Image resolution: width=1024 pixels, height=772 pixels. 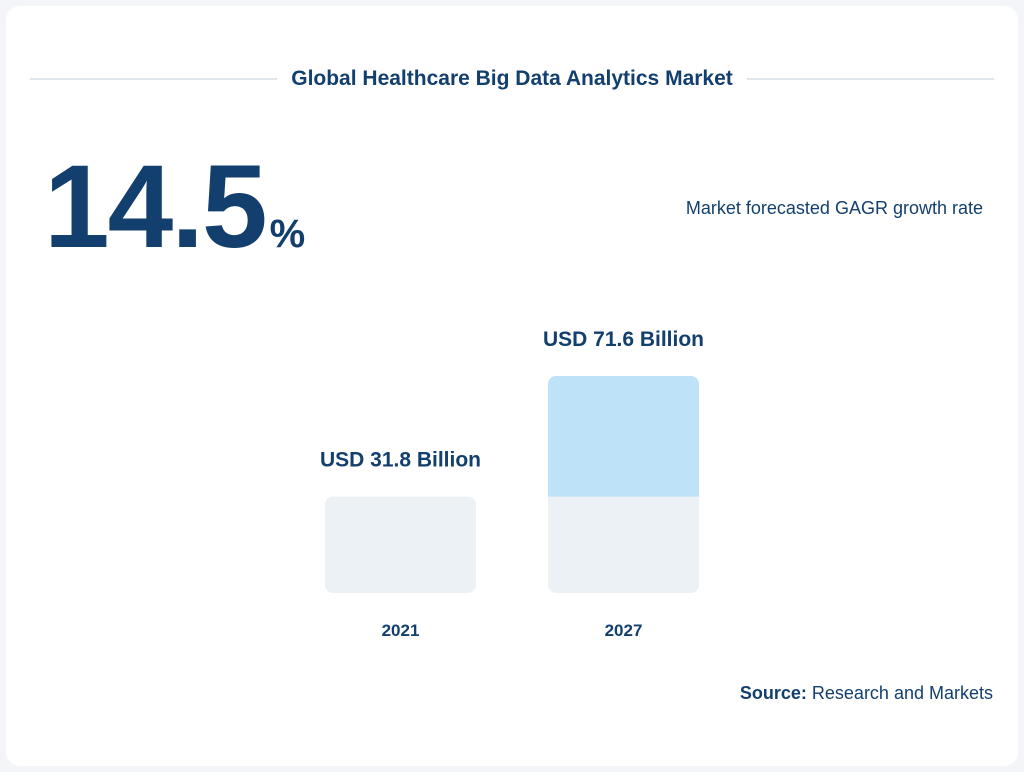 What do you see at coordinates (834, 208) in the screenshot?
I see `cagr-caption: Market forecasted GAGR growth rate` at bounding box center [834, 208].